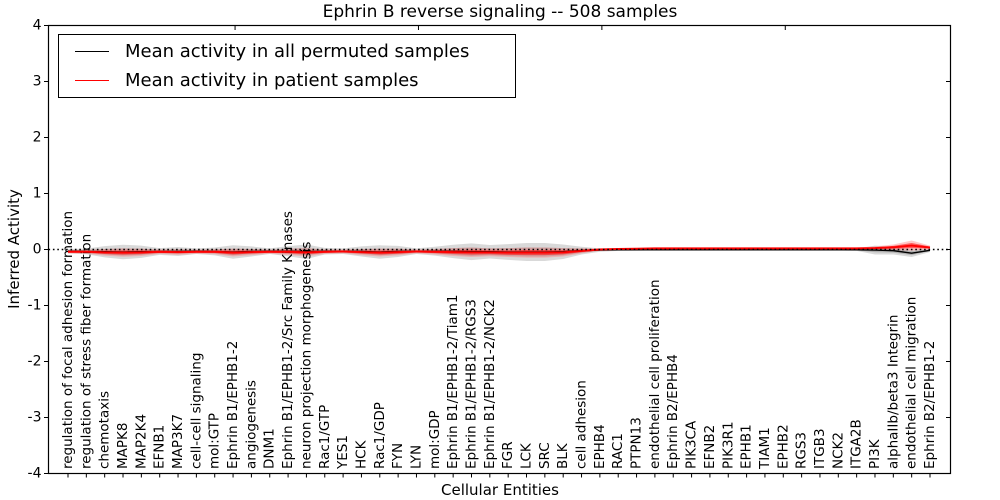 This screenshot has width=1000, height=500. Describe the element at coordinates (141, 441) in the screenshot. I see `x-tick-label: MAP2K4` at that location.